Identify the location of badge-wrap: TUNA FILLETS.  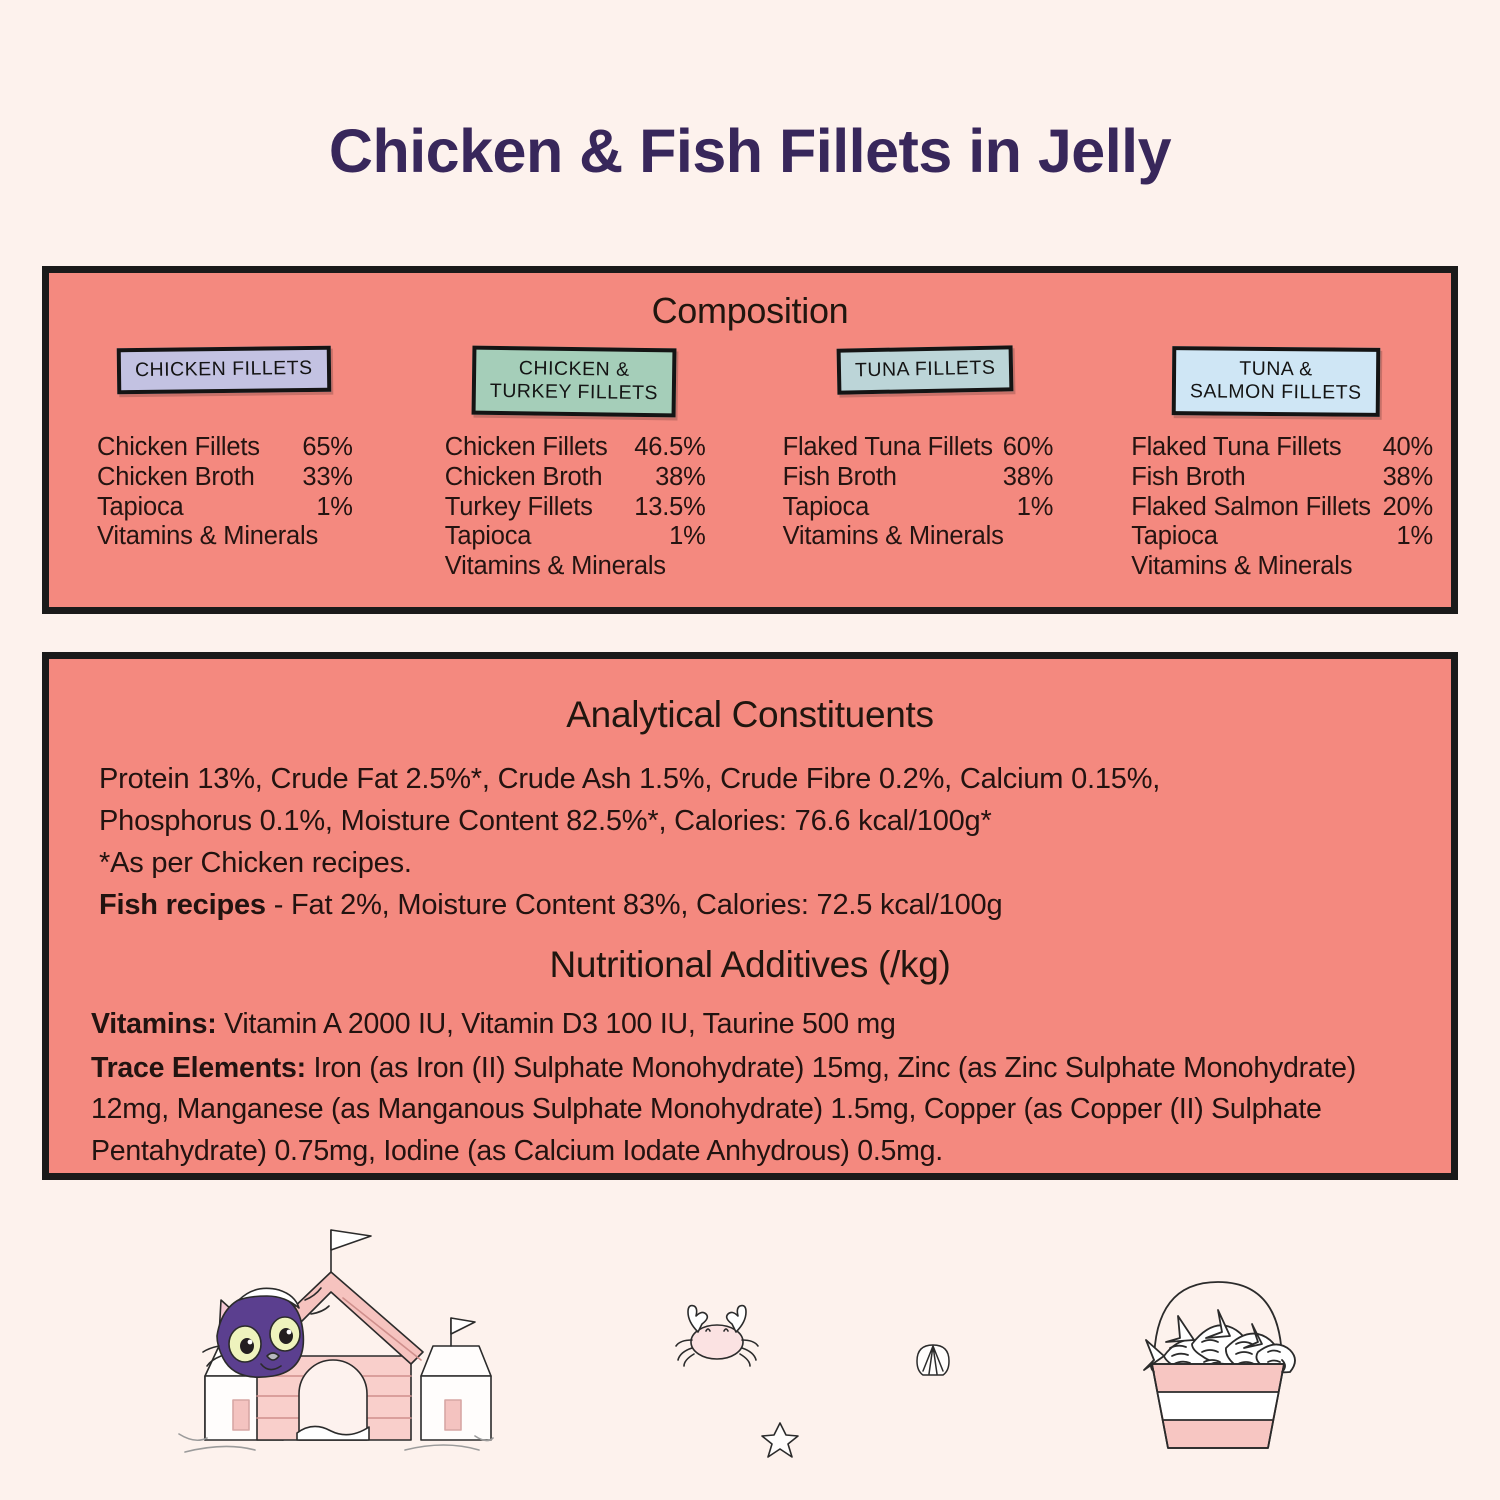
(925, 382).